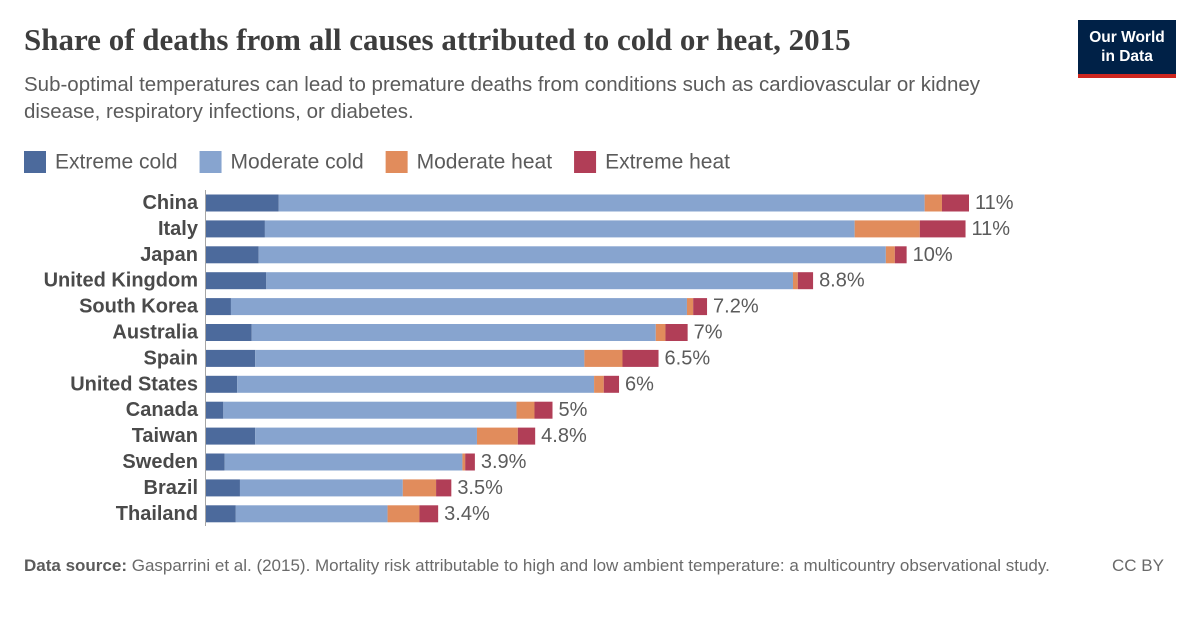 The height and width of the screenshot is (627, 1200). I want to click on legend-label: Extreme cold, so click(116, 162).